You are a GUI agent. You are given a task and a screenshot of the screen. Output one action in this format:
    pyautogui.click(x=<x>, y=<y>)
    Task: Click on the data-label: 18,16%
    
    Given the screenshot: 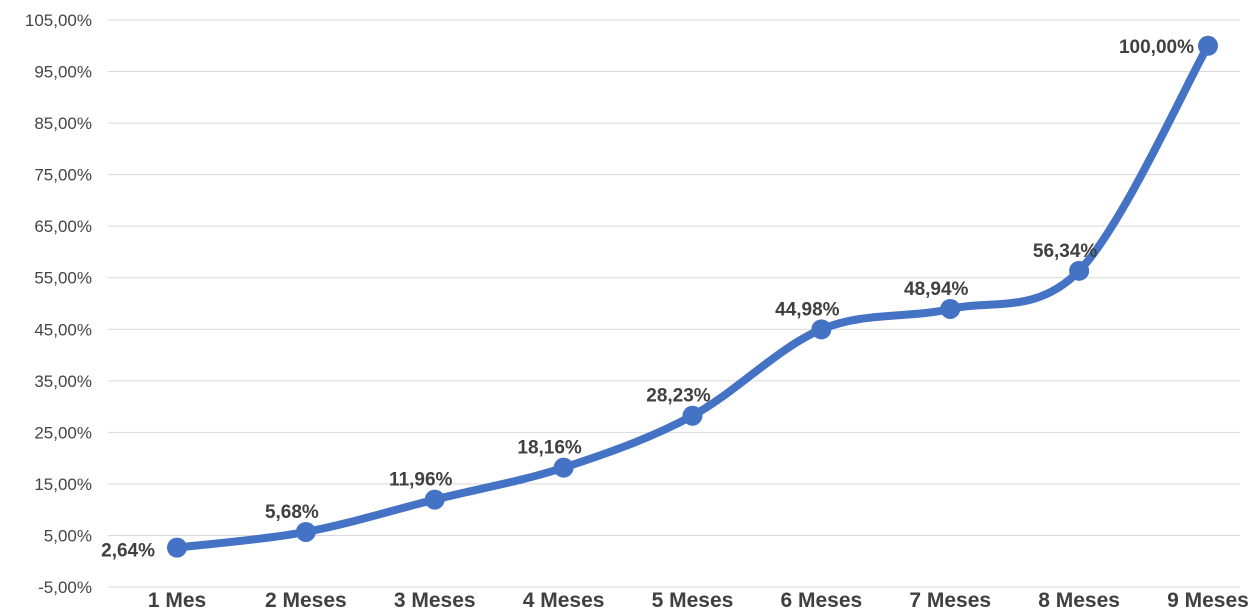 What is the action you would take?
    pyautogui.click(x=549, y=448)
    